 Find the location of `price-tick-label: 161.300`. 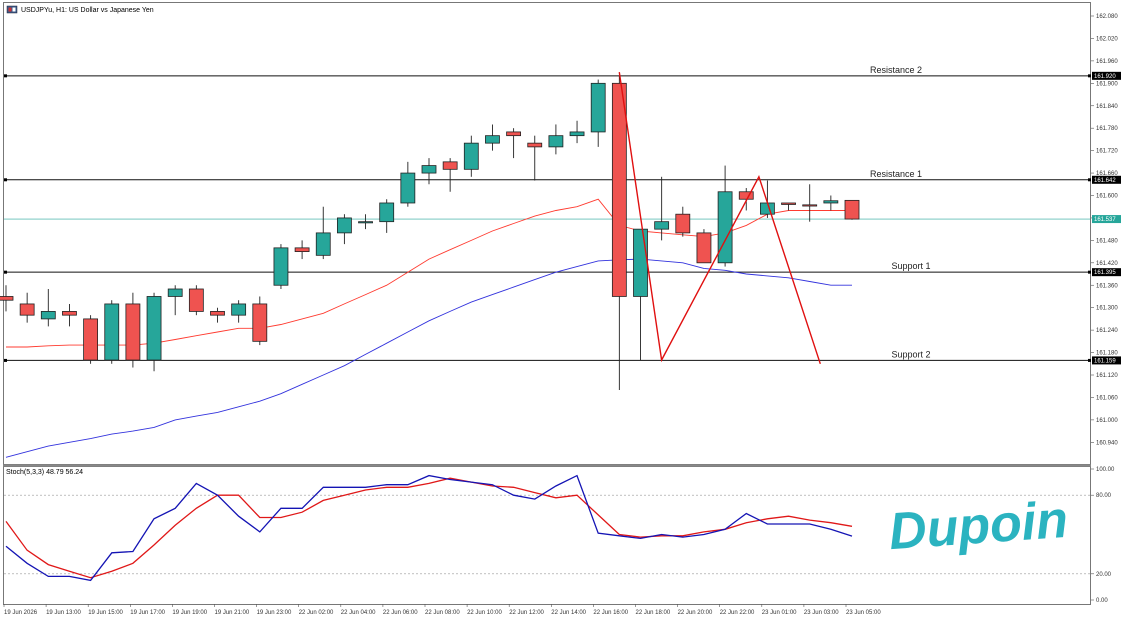

price-tick-label: 161.300 is located at coordinates (1107, 309).